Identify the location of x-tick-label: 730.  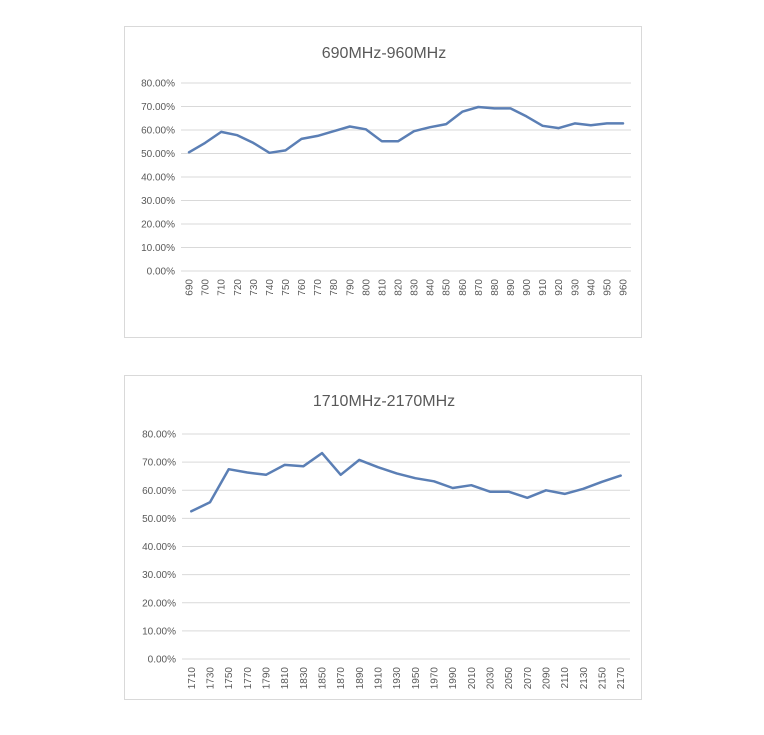
(254, 287).